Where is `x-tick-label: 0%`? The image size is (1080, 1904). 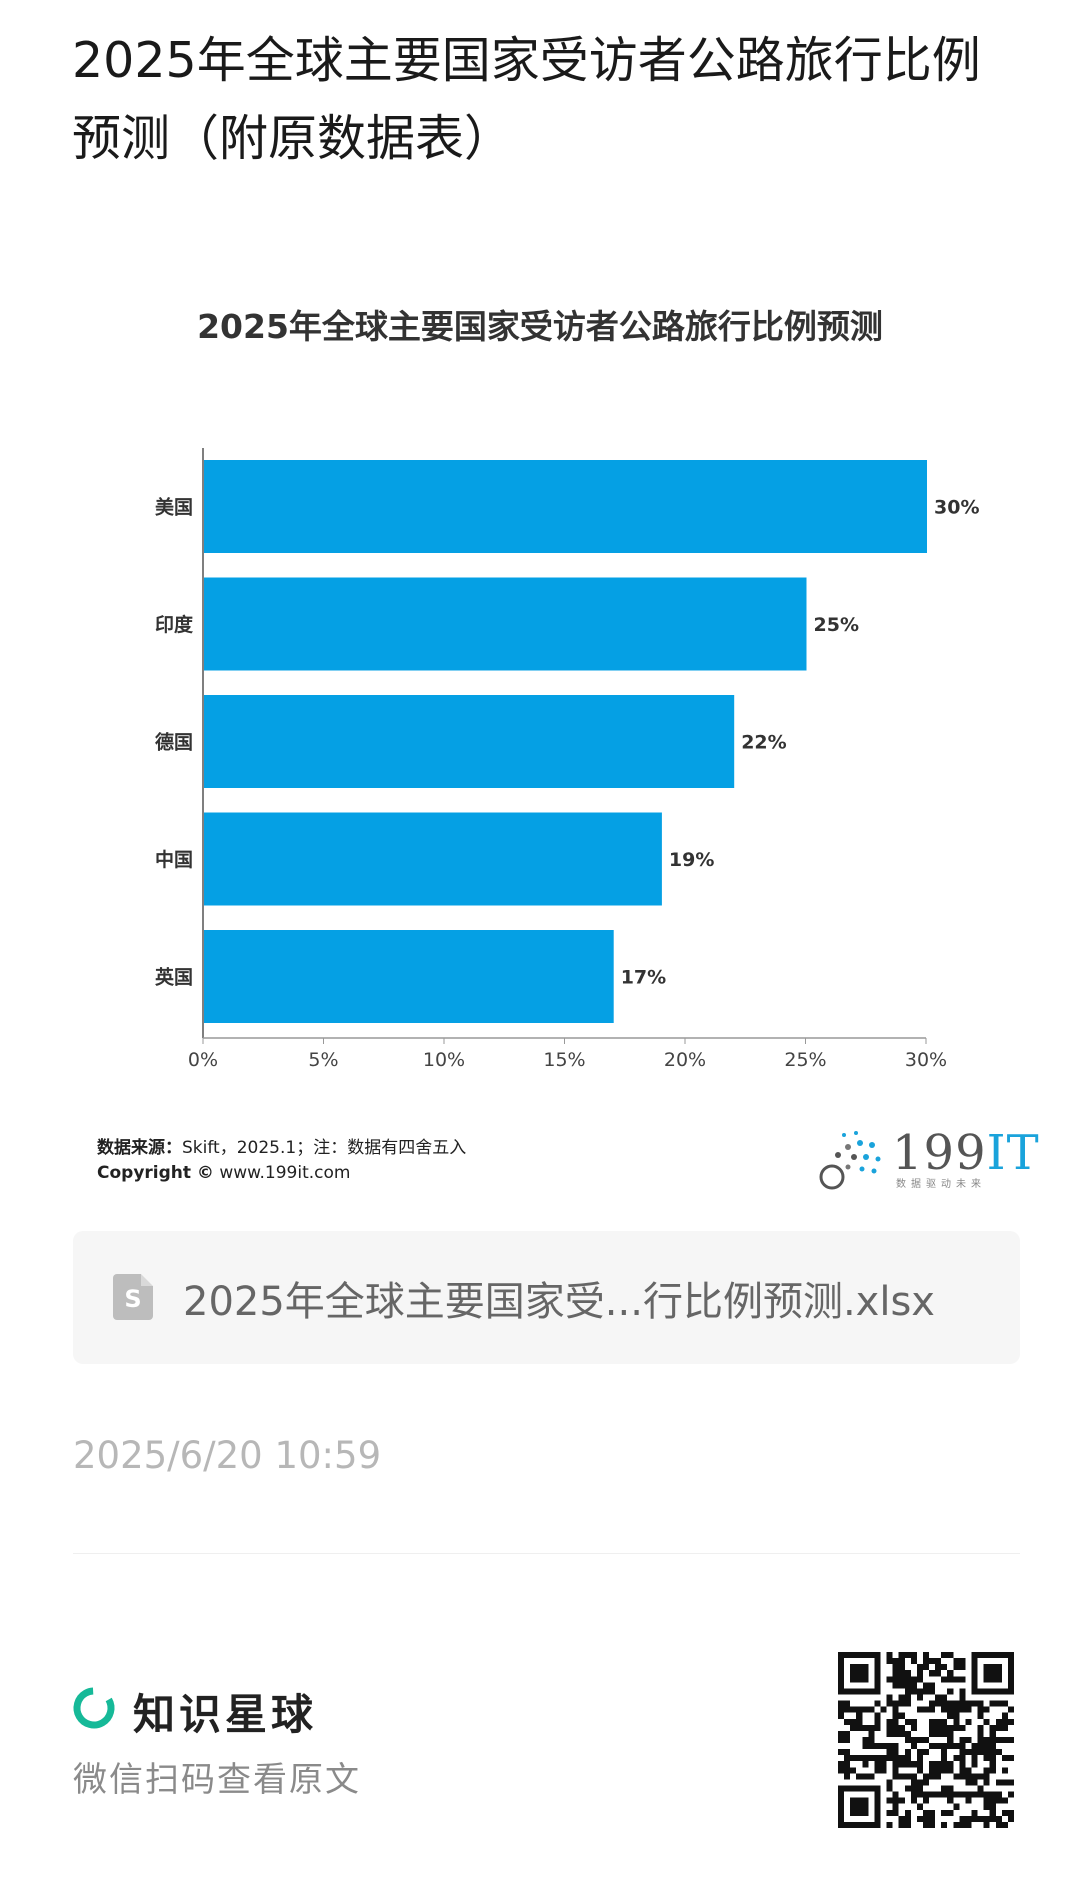 x-tick-label: 0% is located at coordinates (203, 1060).